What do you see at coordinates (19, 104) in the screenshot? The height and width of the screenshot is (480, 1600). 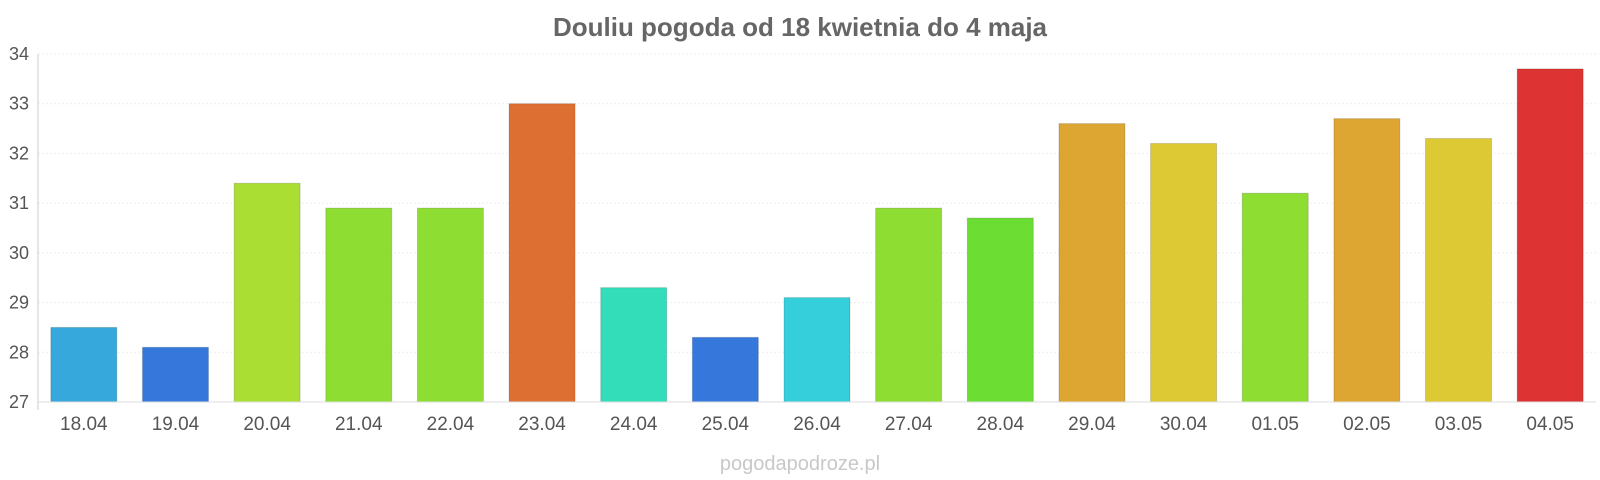 I see `y-tick-label: 33` at bounding box center [19, 104].